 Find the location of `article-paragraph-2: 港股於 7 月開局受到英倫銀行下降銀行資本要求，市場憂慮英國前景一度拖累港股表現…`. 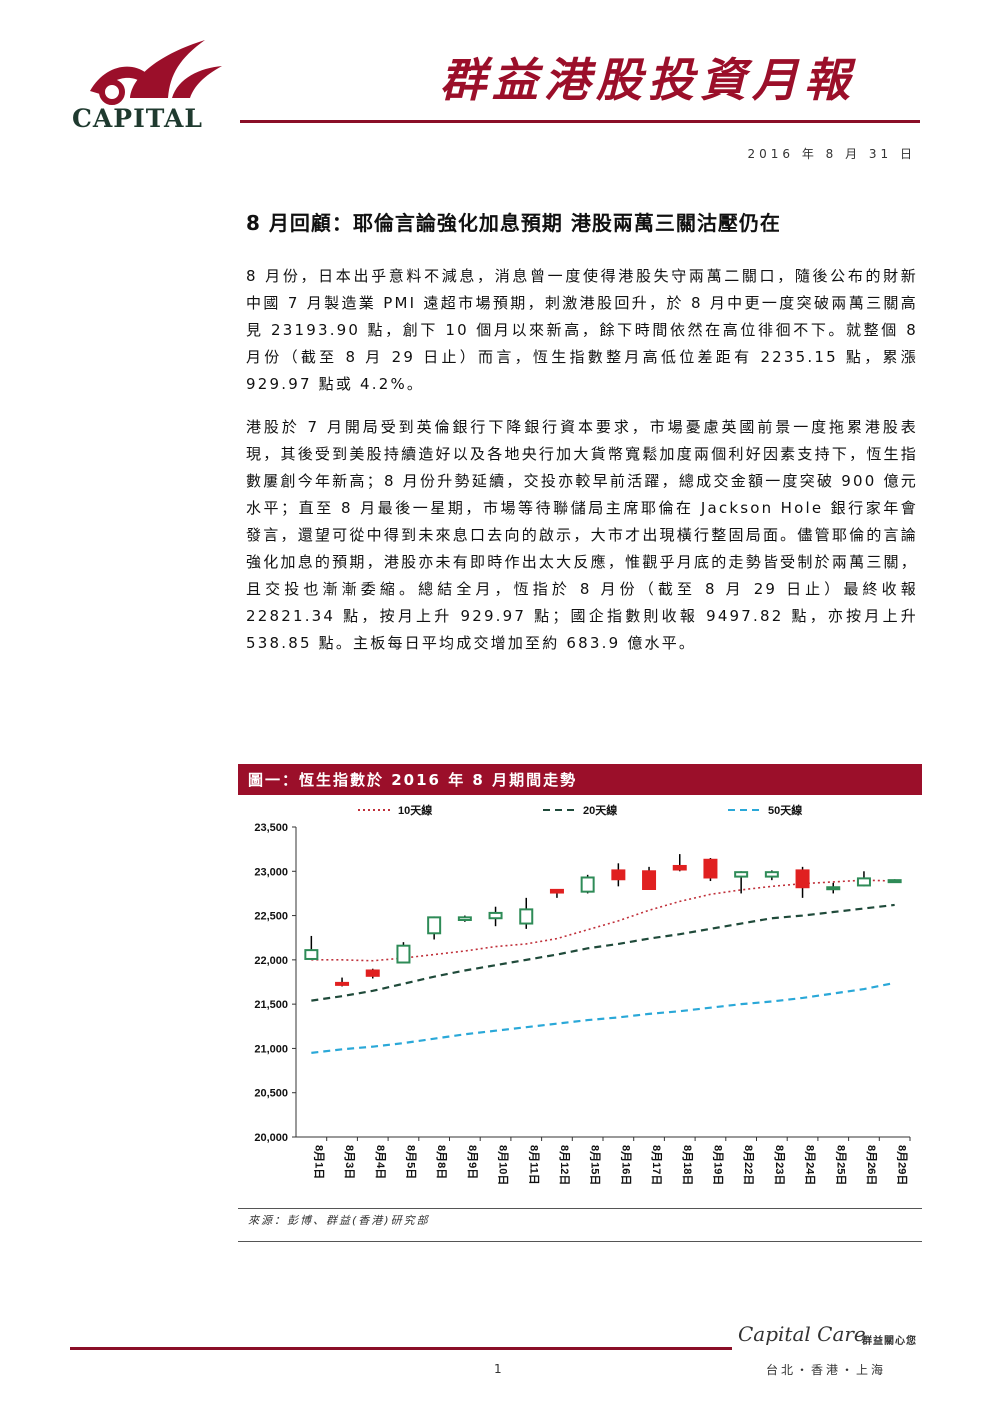

article-paragraph-2: 港股於 7 月開局受到英倫銀行下降銀行資本要求，市場憂慮英國前景一度拖累港股表現… is located at coordinates (582, 535).